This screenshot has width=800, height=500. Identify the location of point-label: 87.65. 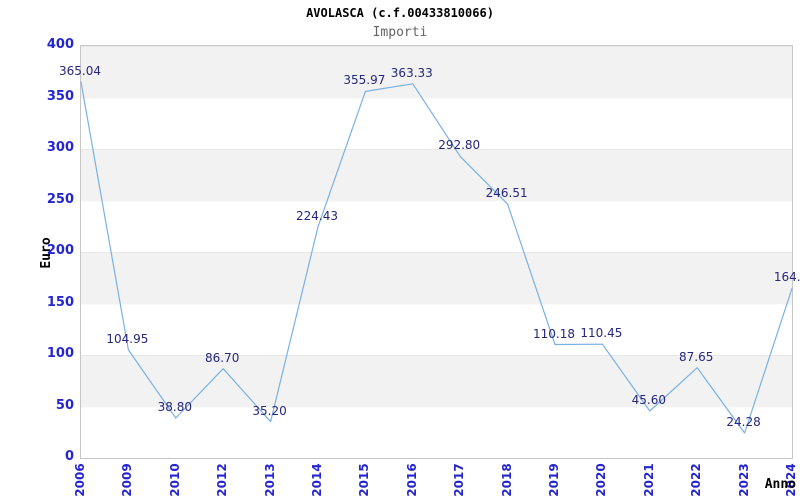
(696, 356).